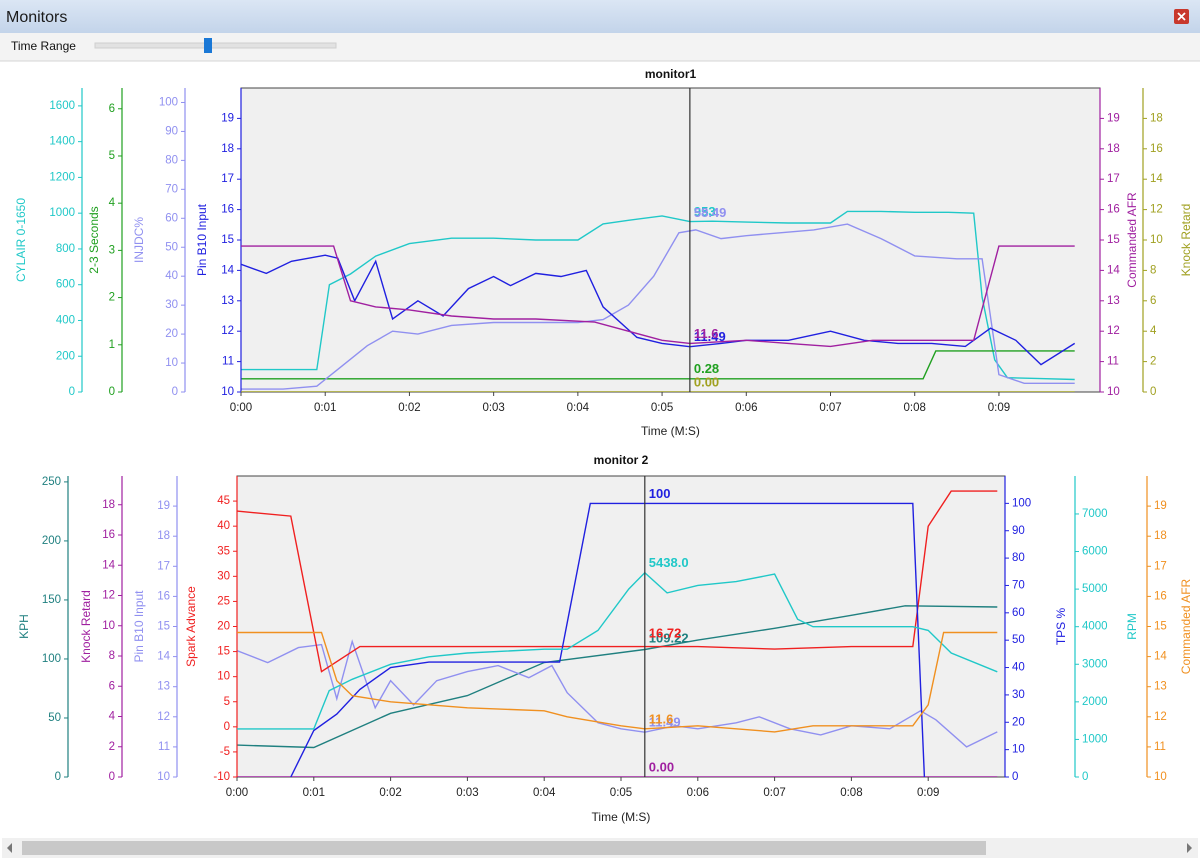 This screenshot has width=1200, height=860. I want to click on x-tick-label: 0:02, so click(409, 408).